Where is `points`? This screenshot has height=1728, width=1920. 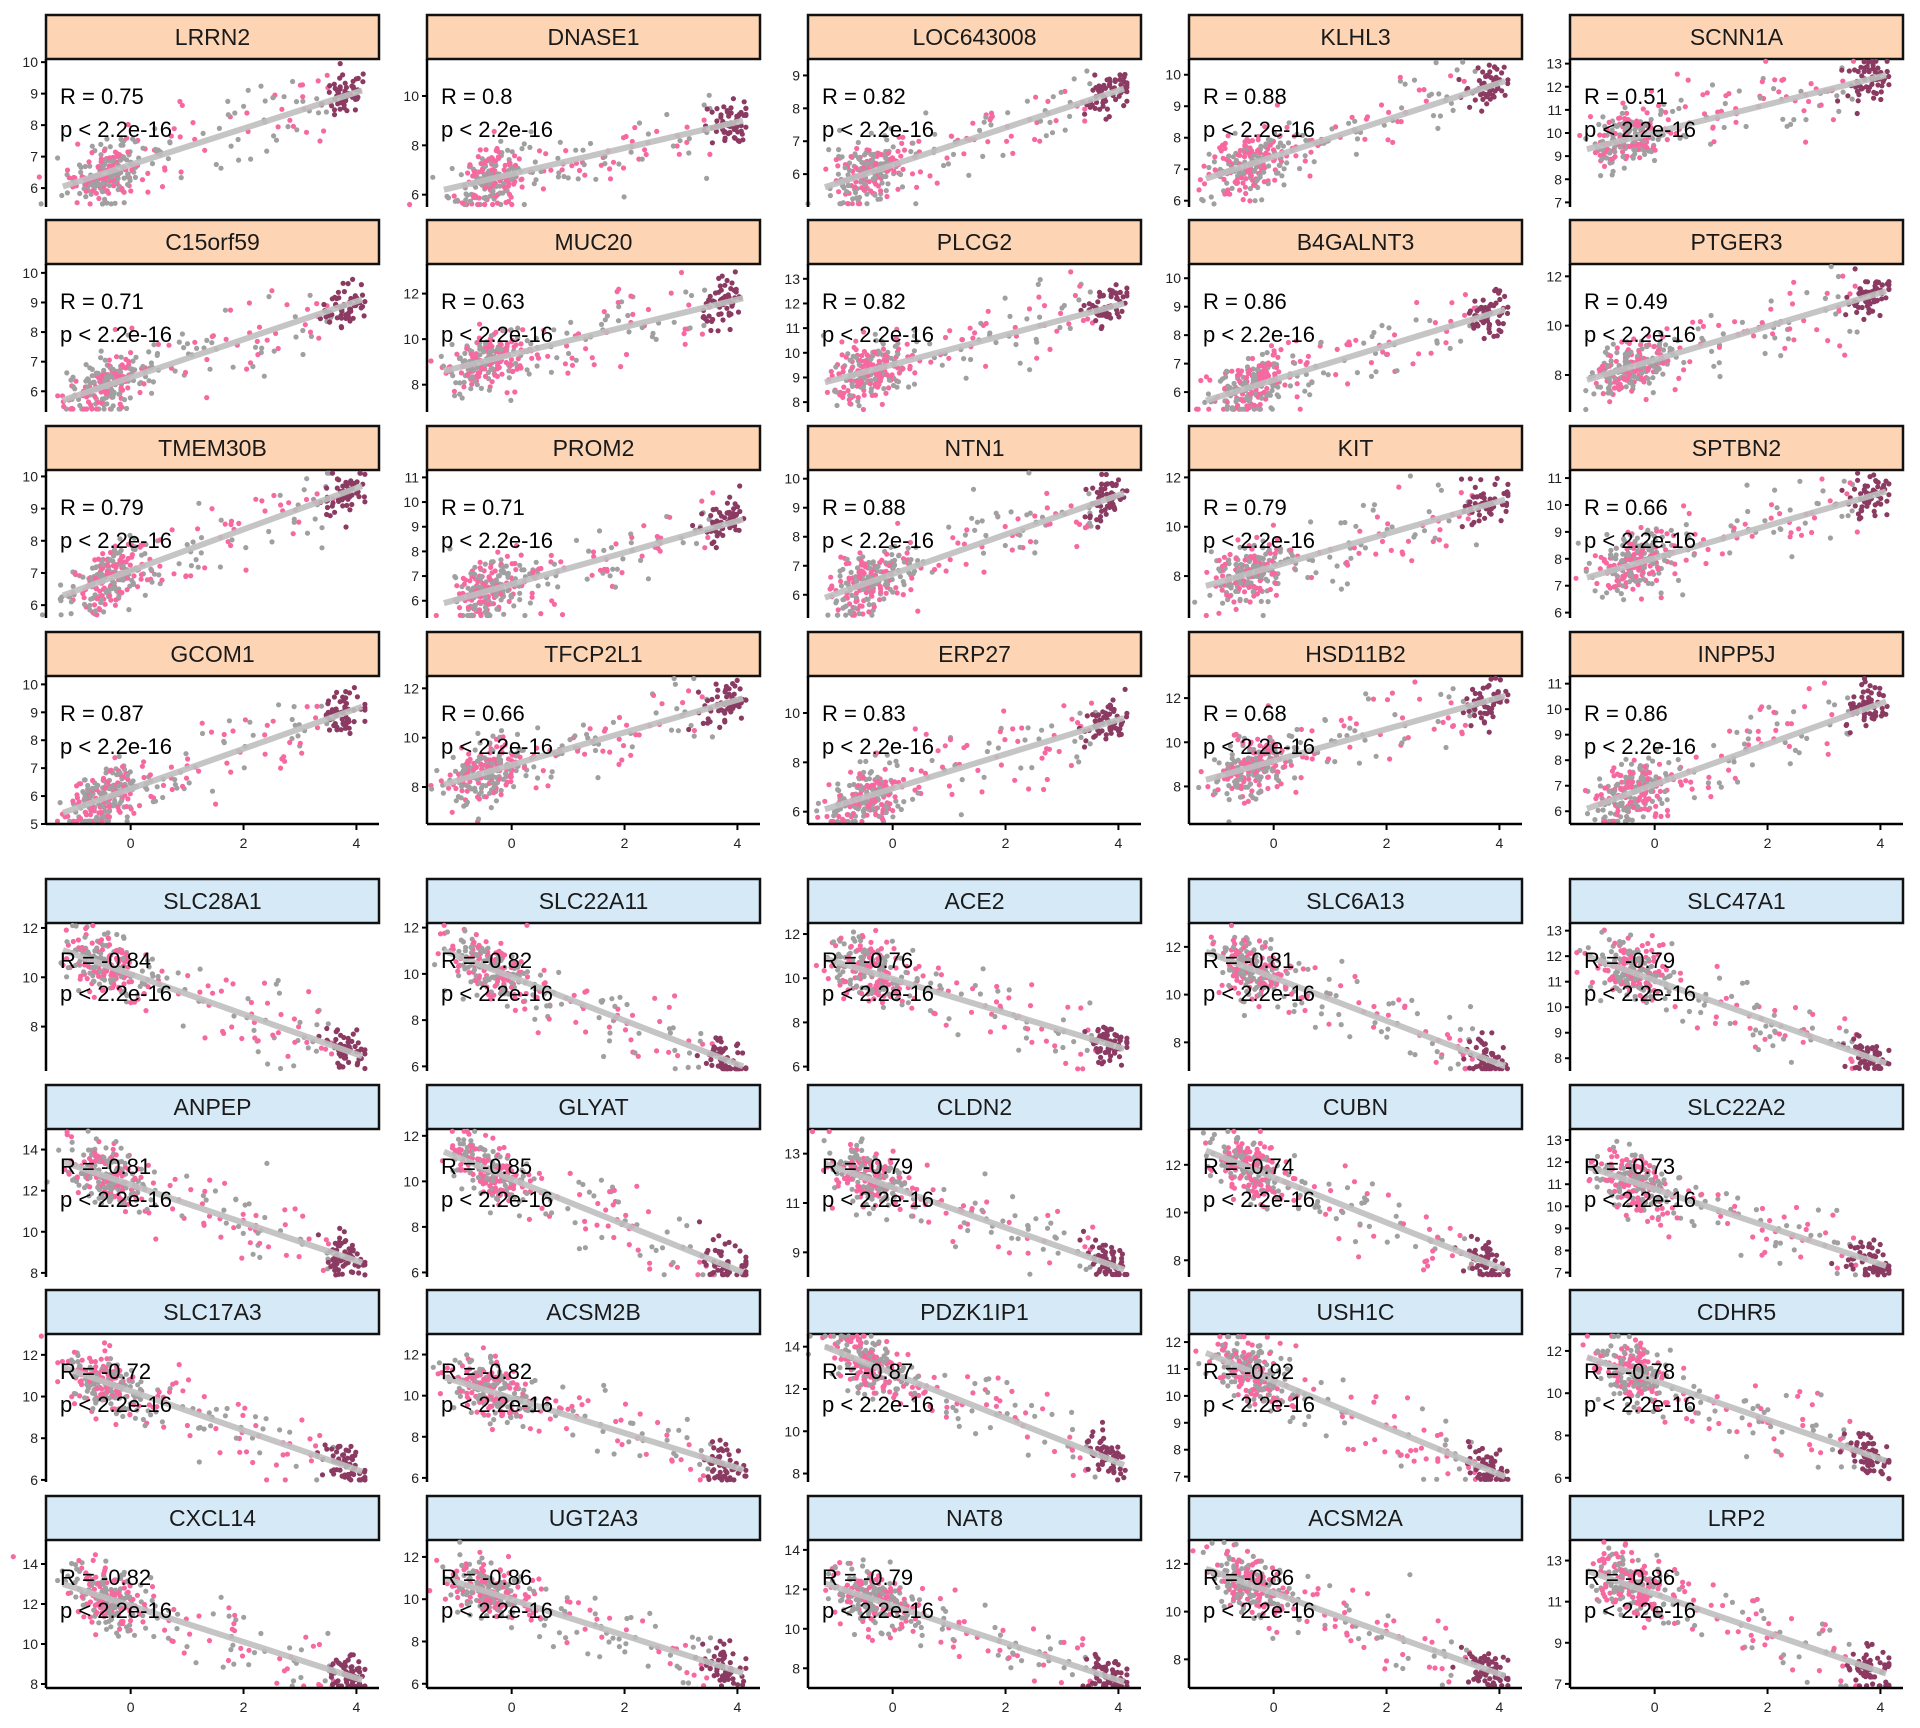 points is located at coordinates (201, 134).